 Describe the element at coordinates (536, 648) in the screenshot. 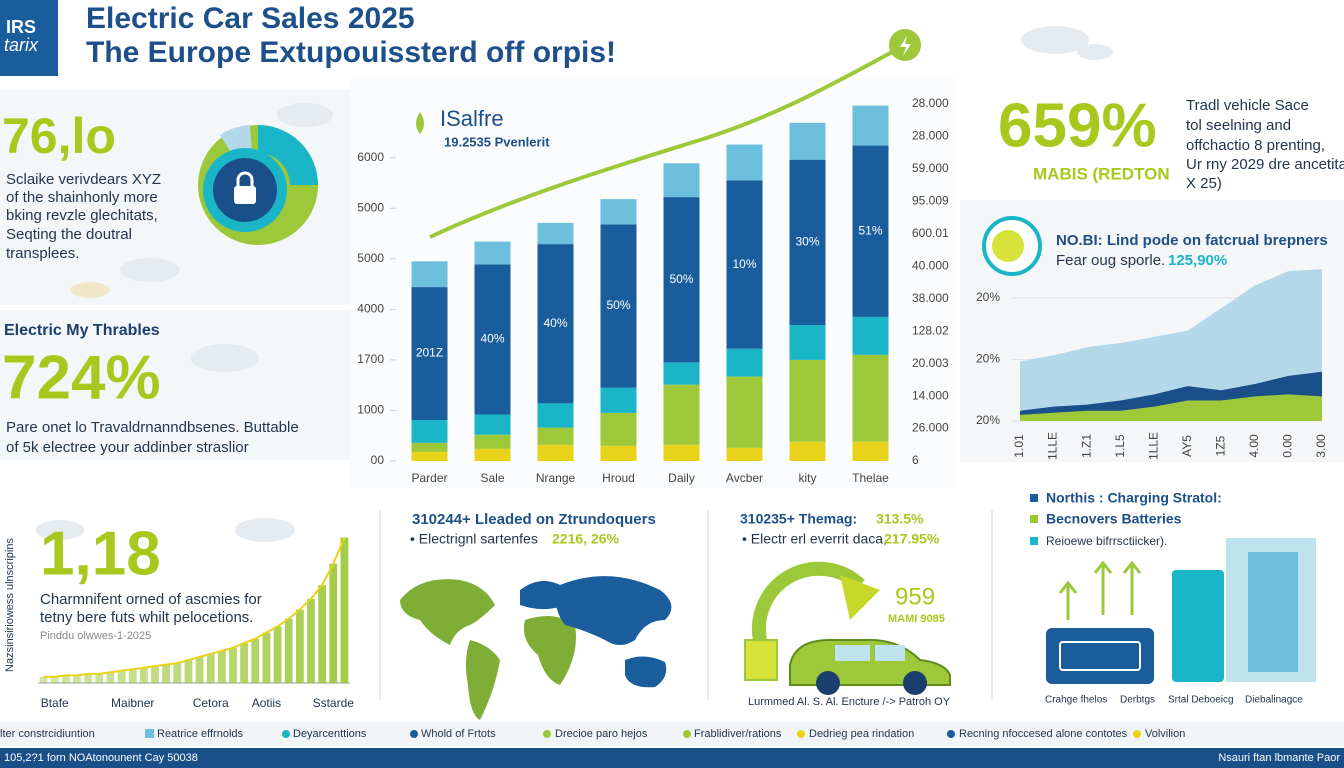

I see `world-map` at that location.